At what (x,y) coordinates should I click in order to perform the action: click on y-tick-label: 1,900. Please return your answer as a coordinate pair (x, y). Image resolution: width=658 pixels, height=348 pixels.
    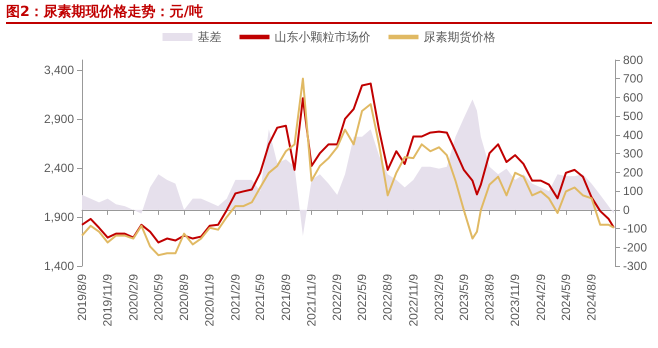
    Looking at the image, I should click on (59, 217).